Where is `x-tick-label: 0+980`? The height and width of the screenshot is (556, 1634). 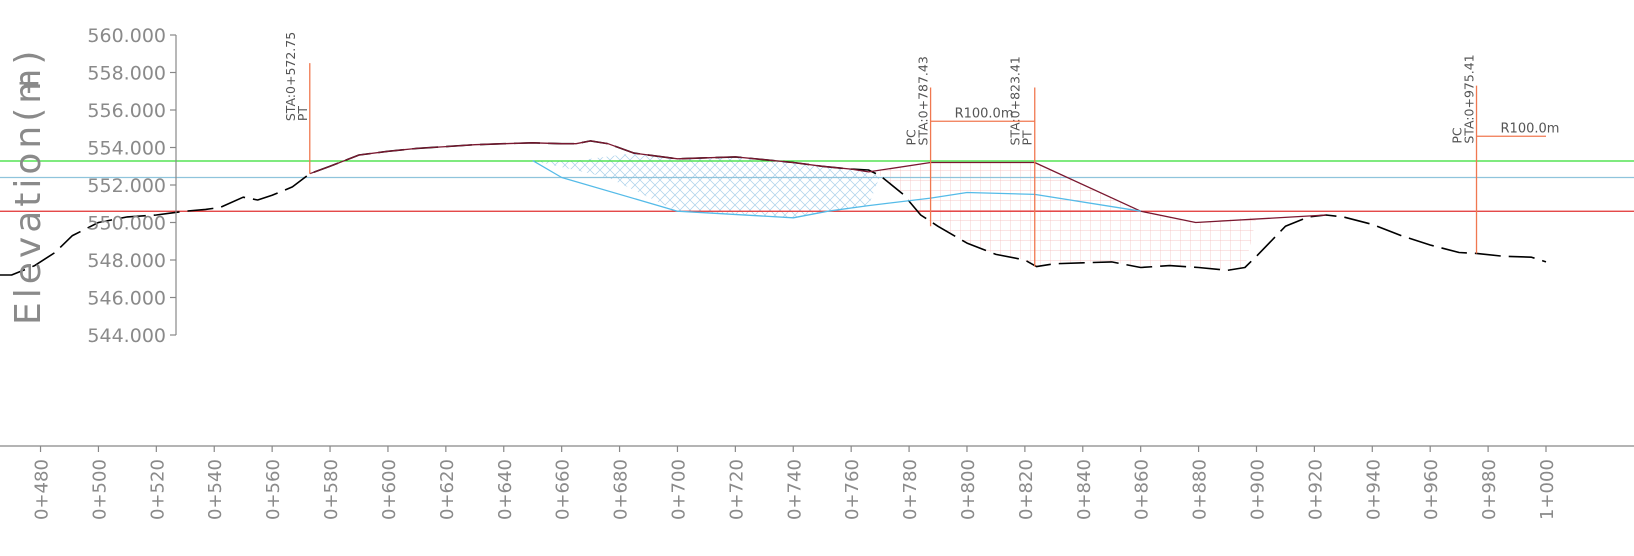
x-tick-label: 0+980 is located at coordinates (1489, 489).